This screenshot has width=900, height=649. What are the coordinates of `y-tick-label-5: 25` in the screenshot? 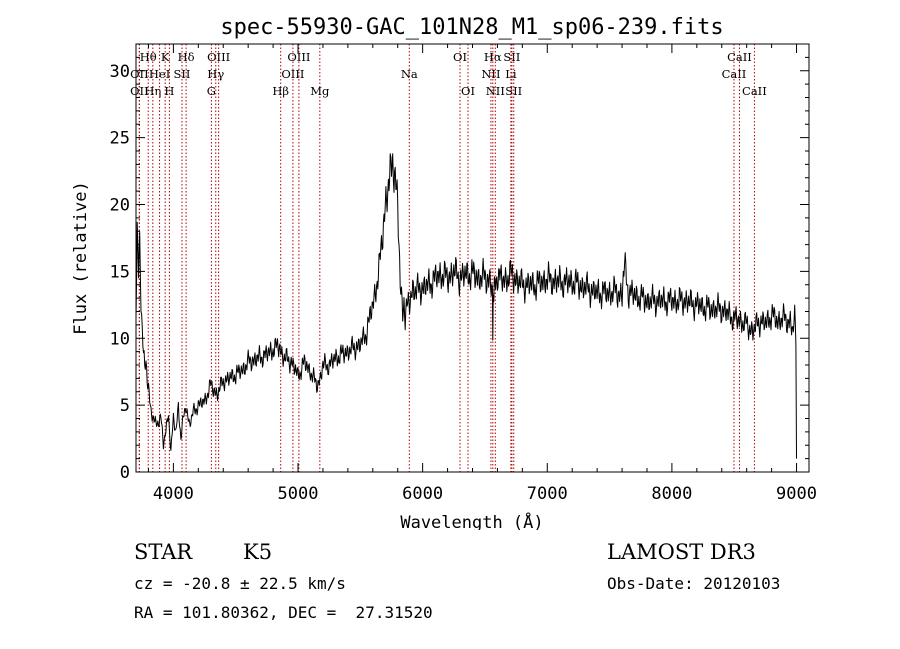 It's located at (120, 139).